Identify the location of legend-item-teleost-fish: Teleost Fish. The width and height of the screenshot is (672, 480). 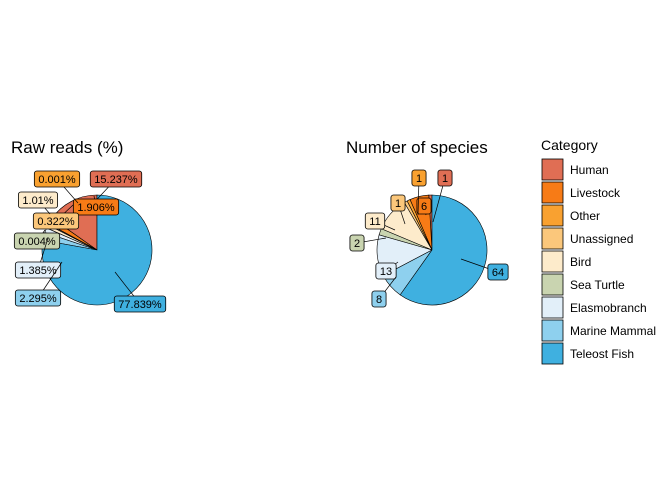
(587, 353).